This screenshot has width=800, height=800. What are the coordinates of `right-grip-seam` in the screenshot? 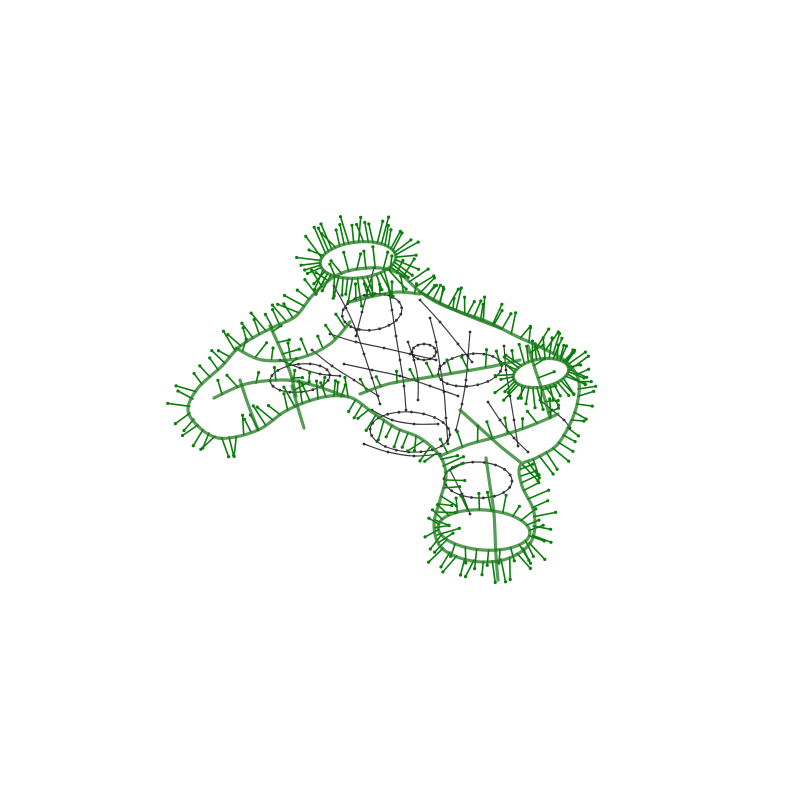 It's located at (492, 519).